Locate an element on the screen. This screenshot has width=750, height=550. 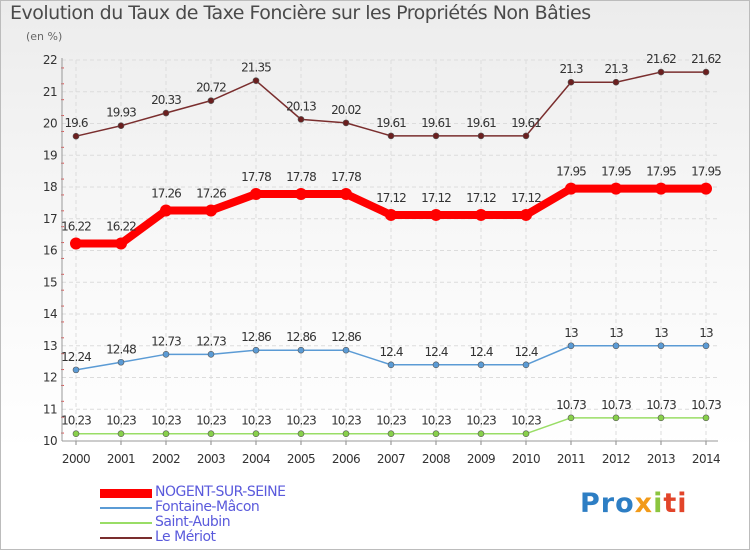
legend-item: Fontaine-Mâcon is located at coordinates (230, 507).